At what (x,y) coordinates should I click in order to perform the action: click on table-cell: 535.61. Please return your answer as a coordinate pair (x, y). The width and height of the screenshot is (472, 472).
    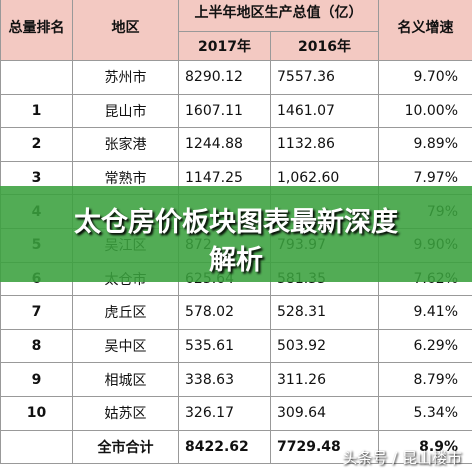
    Looking at the image, I should click on (224, 346).